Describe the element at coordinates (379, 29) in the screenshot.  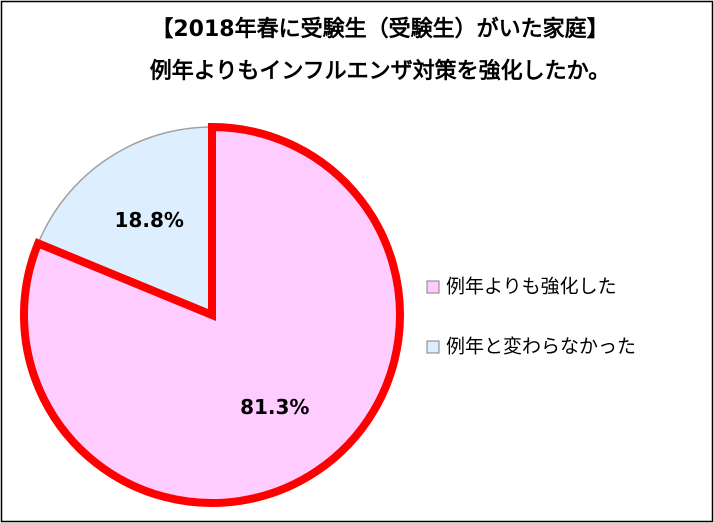
I see `chart-title: 【2018年春に受験生（受験生）がいた家庭】` at that location.